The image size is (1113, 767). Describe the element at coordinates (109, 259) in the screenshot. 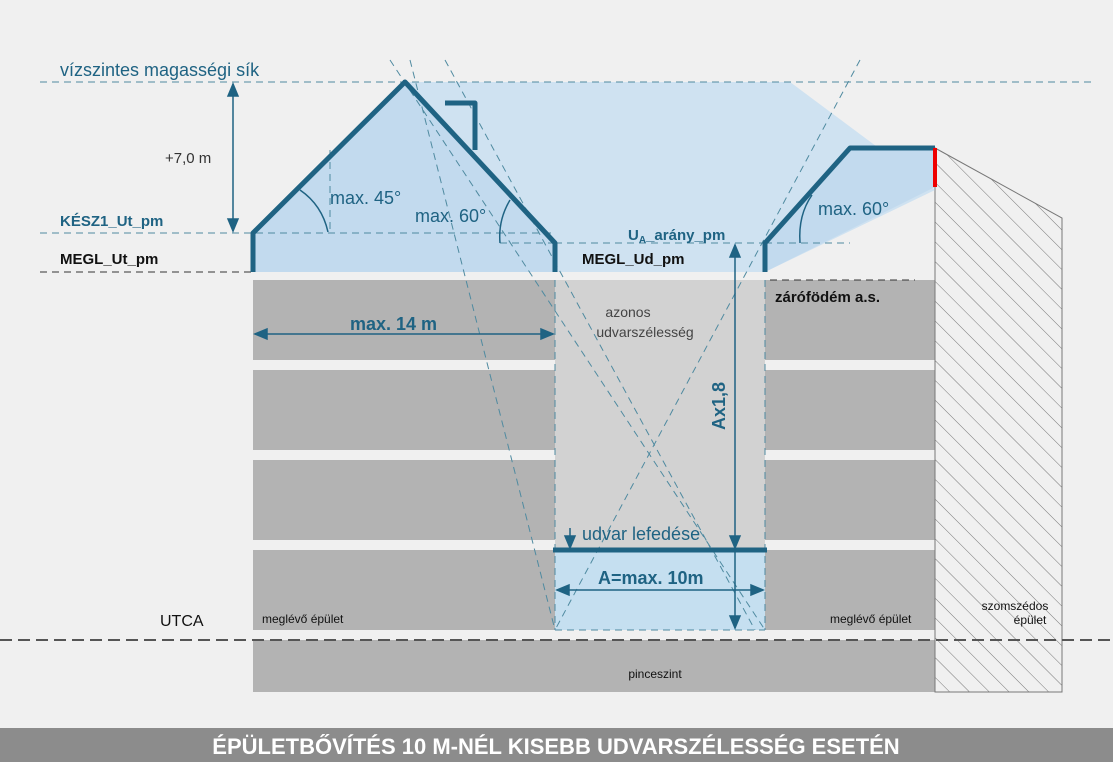

I see `megl-ut-label: MEGL_Ut_pm` at that location.